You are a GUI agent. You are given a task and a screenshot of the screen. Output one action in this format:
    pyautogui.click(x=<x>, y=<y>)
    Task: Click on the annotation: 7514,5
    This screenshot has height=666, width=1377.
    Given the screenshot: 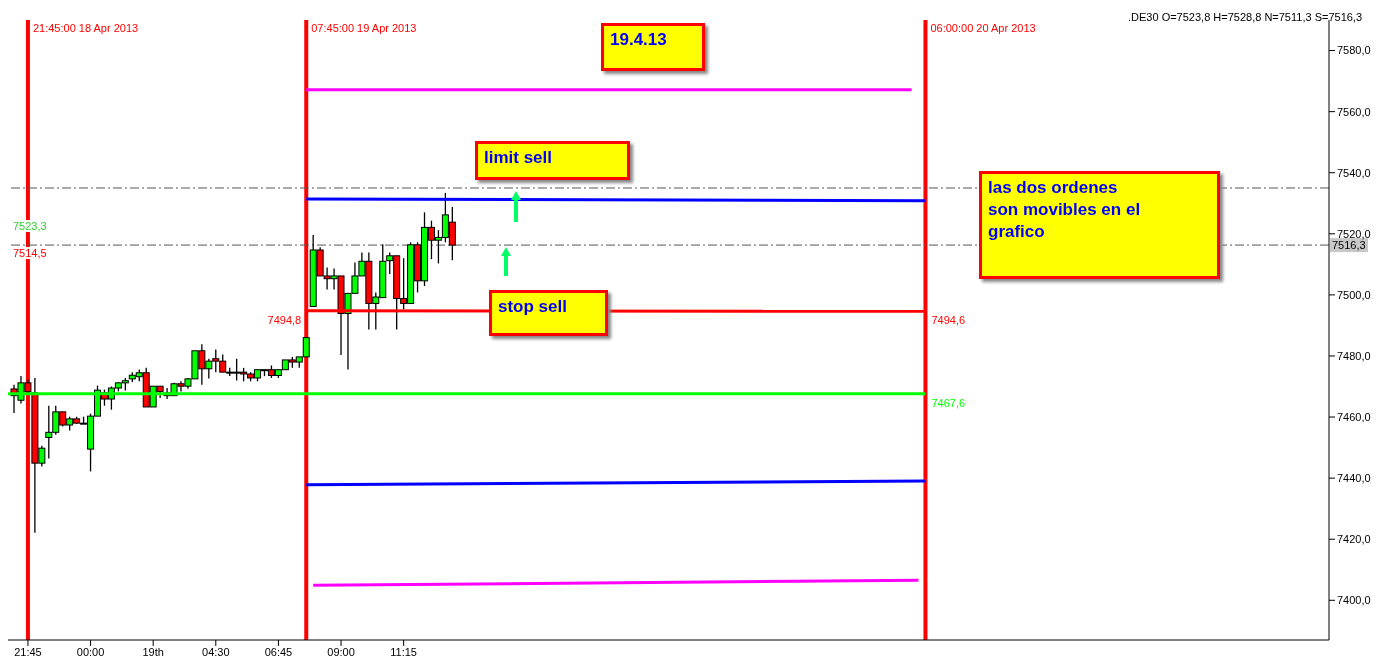 What is the action you would take?
    pyautogui.click(x=30, y=253)
    